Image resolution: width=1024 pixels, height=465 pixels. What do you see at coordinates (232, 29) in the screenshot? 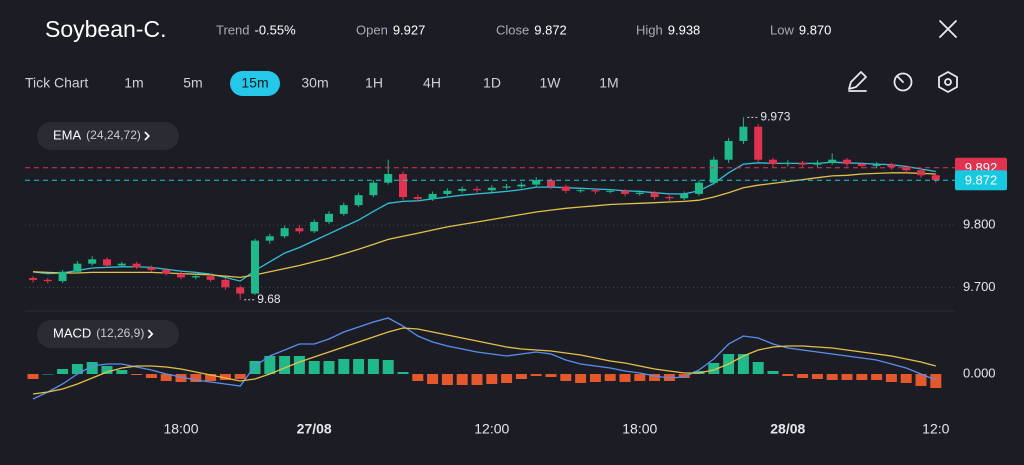
I see `stat-label: Trend` at bounding box center [232, 29].